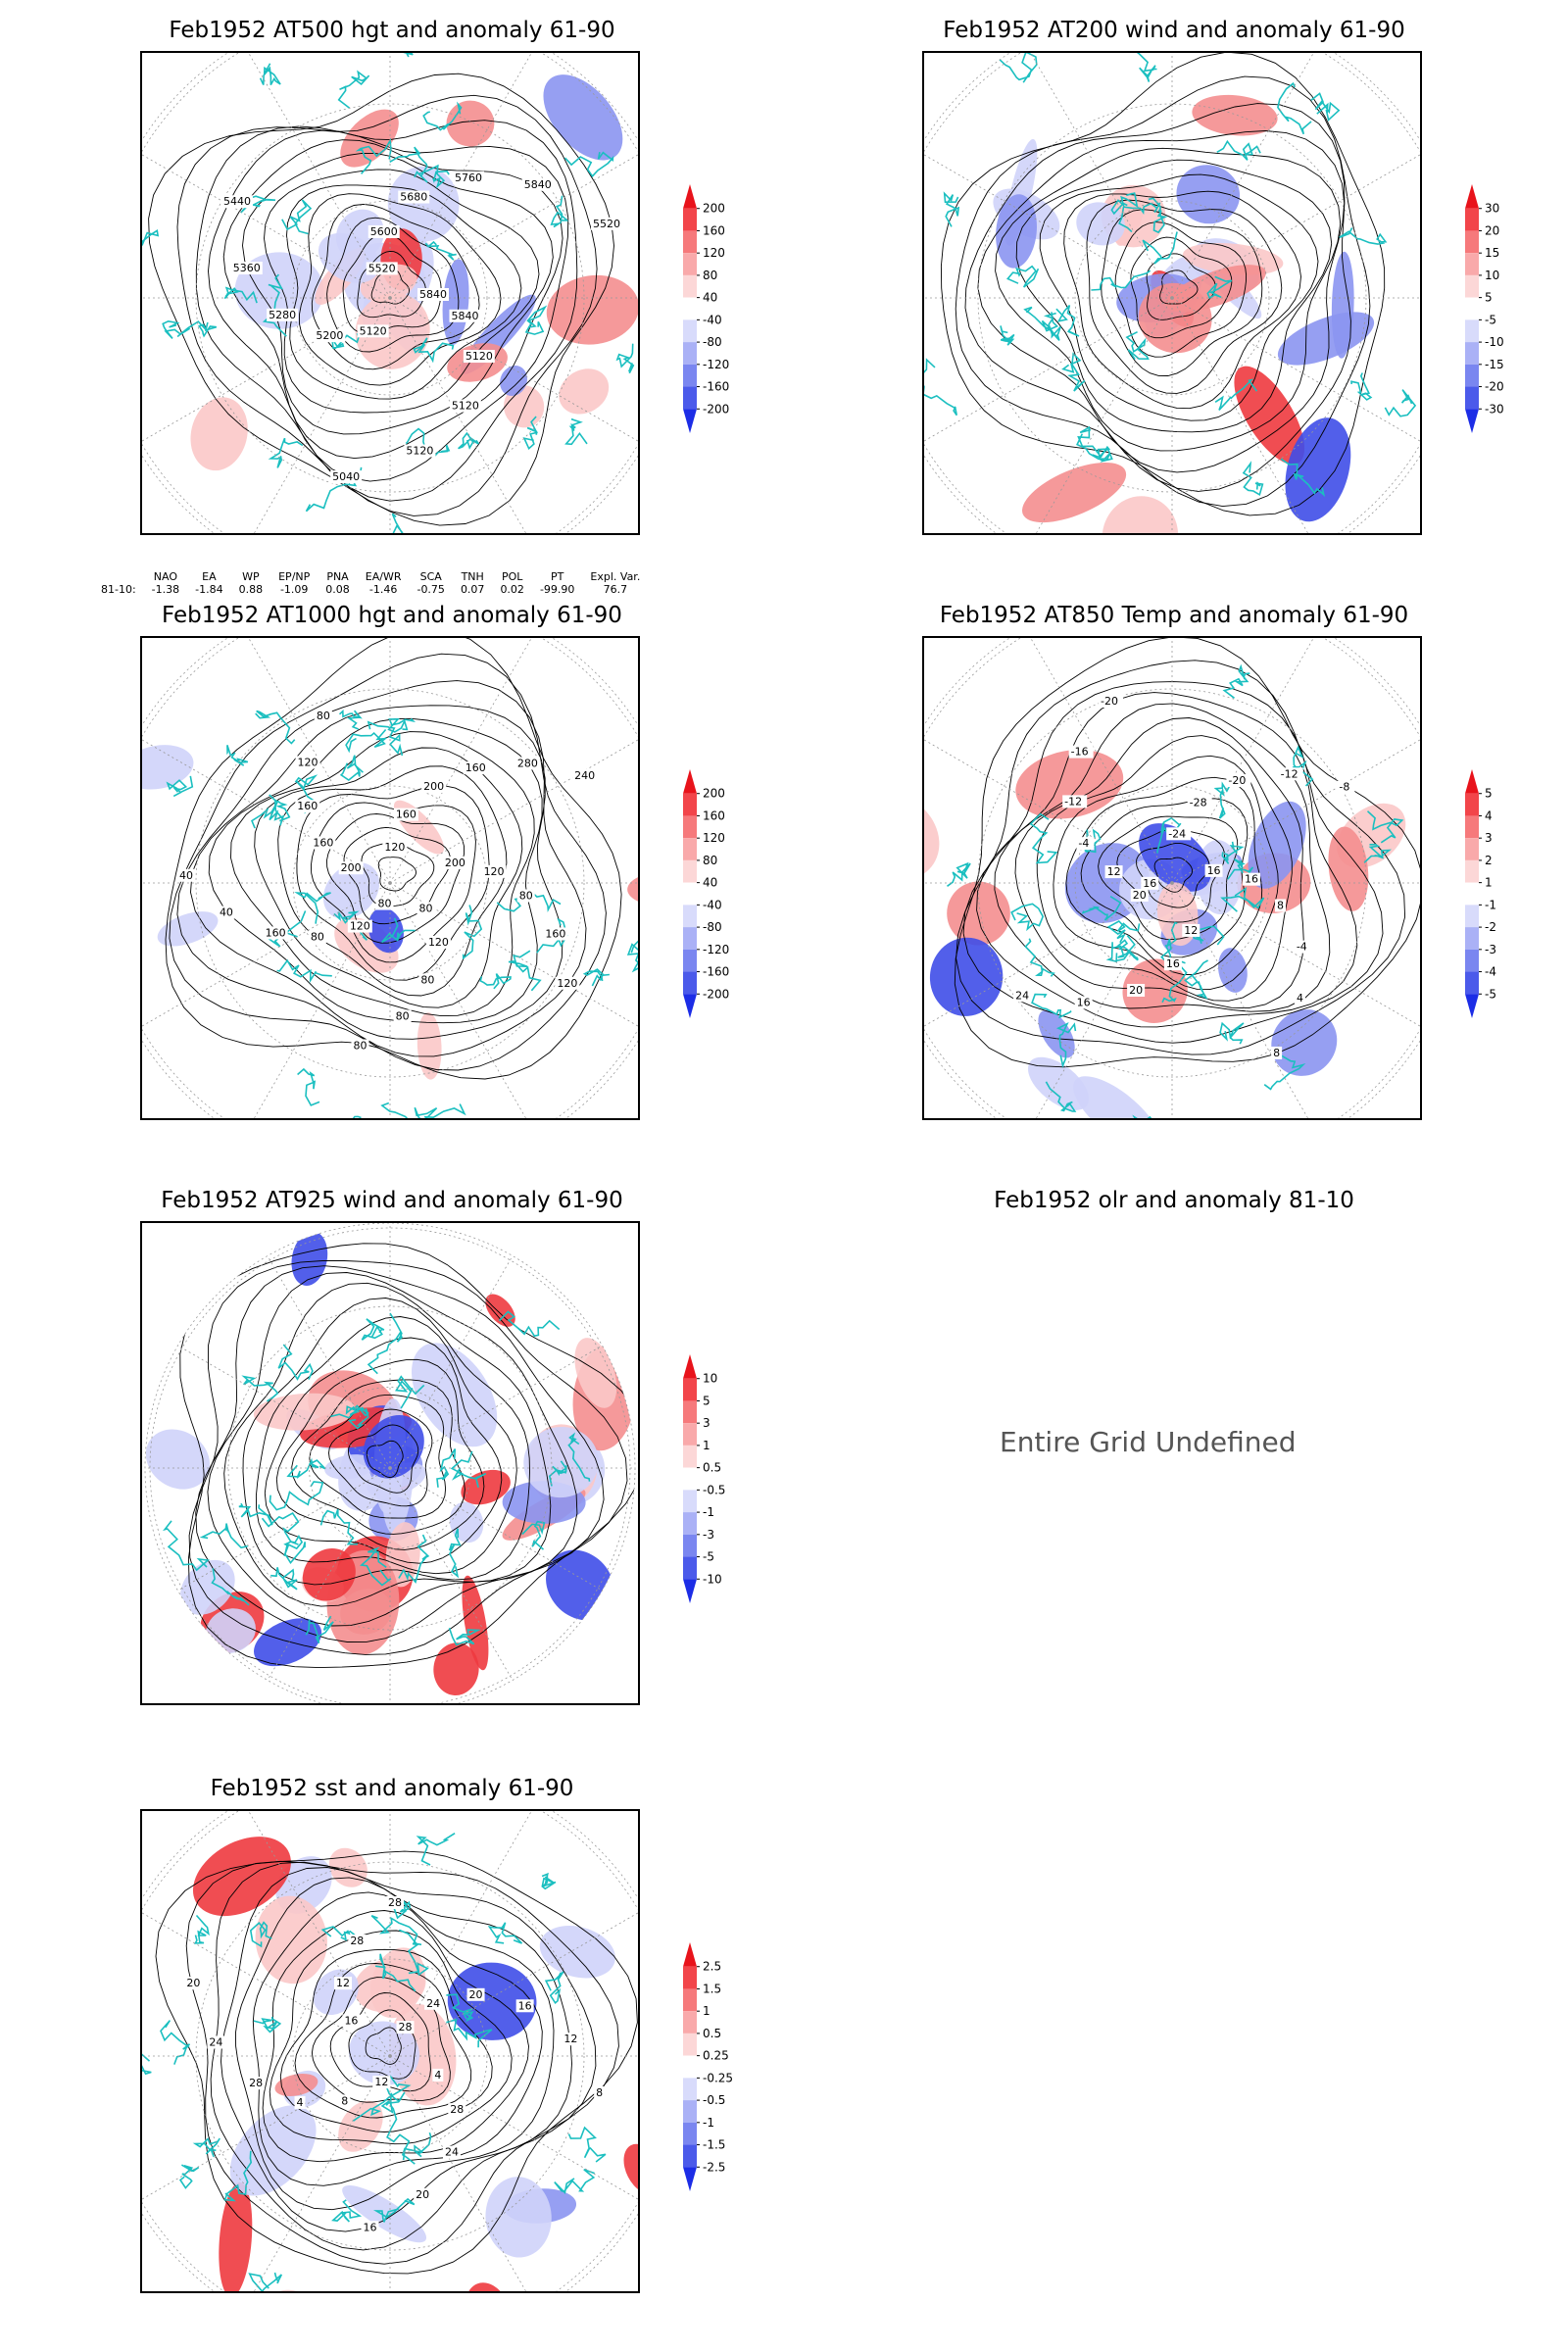 This screenshot has width=1568, height=2352. What do you see at coordinates (165, 576) in the screenshot?
I see `idx-h1: NAO` at bounding box center [165, 576].